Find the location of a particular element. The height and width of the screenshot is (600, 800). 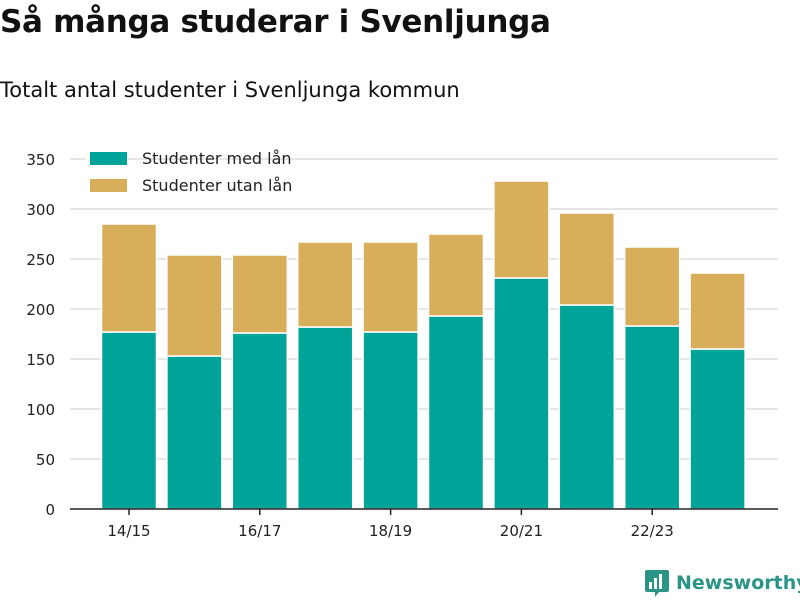

brand: Newsworthy is located at coordinates (722, 583).